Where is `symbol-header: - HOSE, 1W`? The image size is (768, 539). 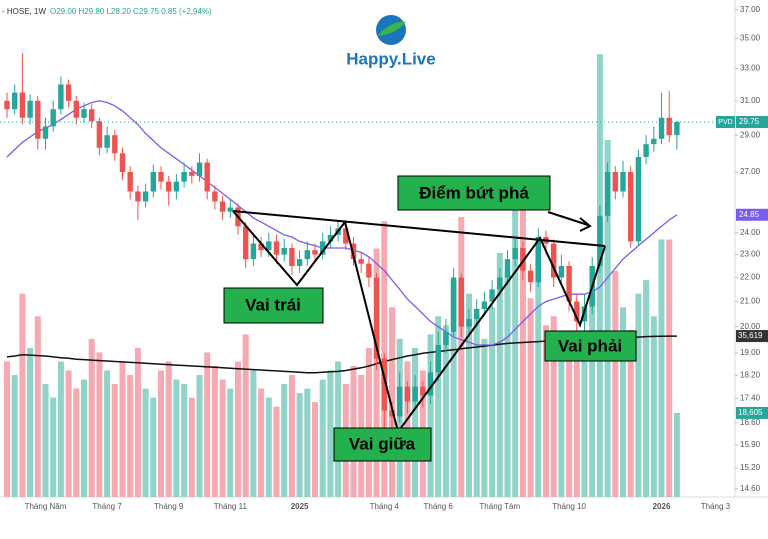 symbol-header: - HOSE, 1W is located at coordinates (24, 11).